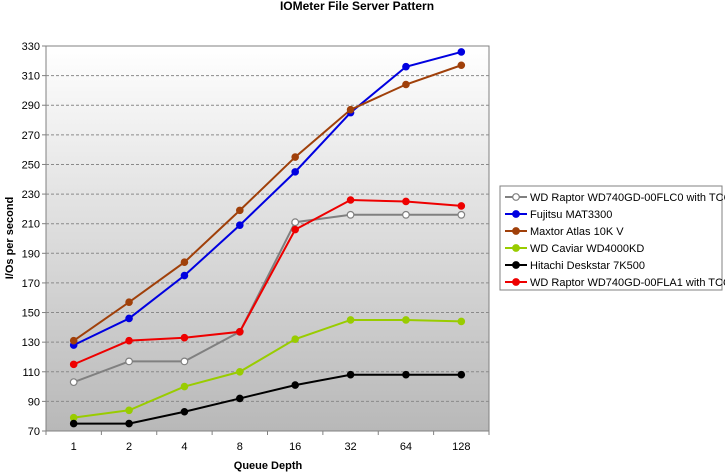  Describe the element at coordinates (10, 238) in the screenshot. I see `y-axis-label: I/Os per second` at that location.